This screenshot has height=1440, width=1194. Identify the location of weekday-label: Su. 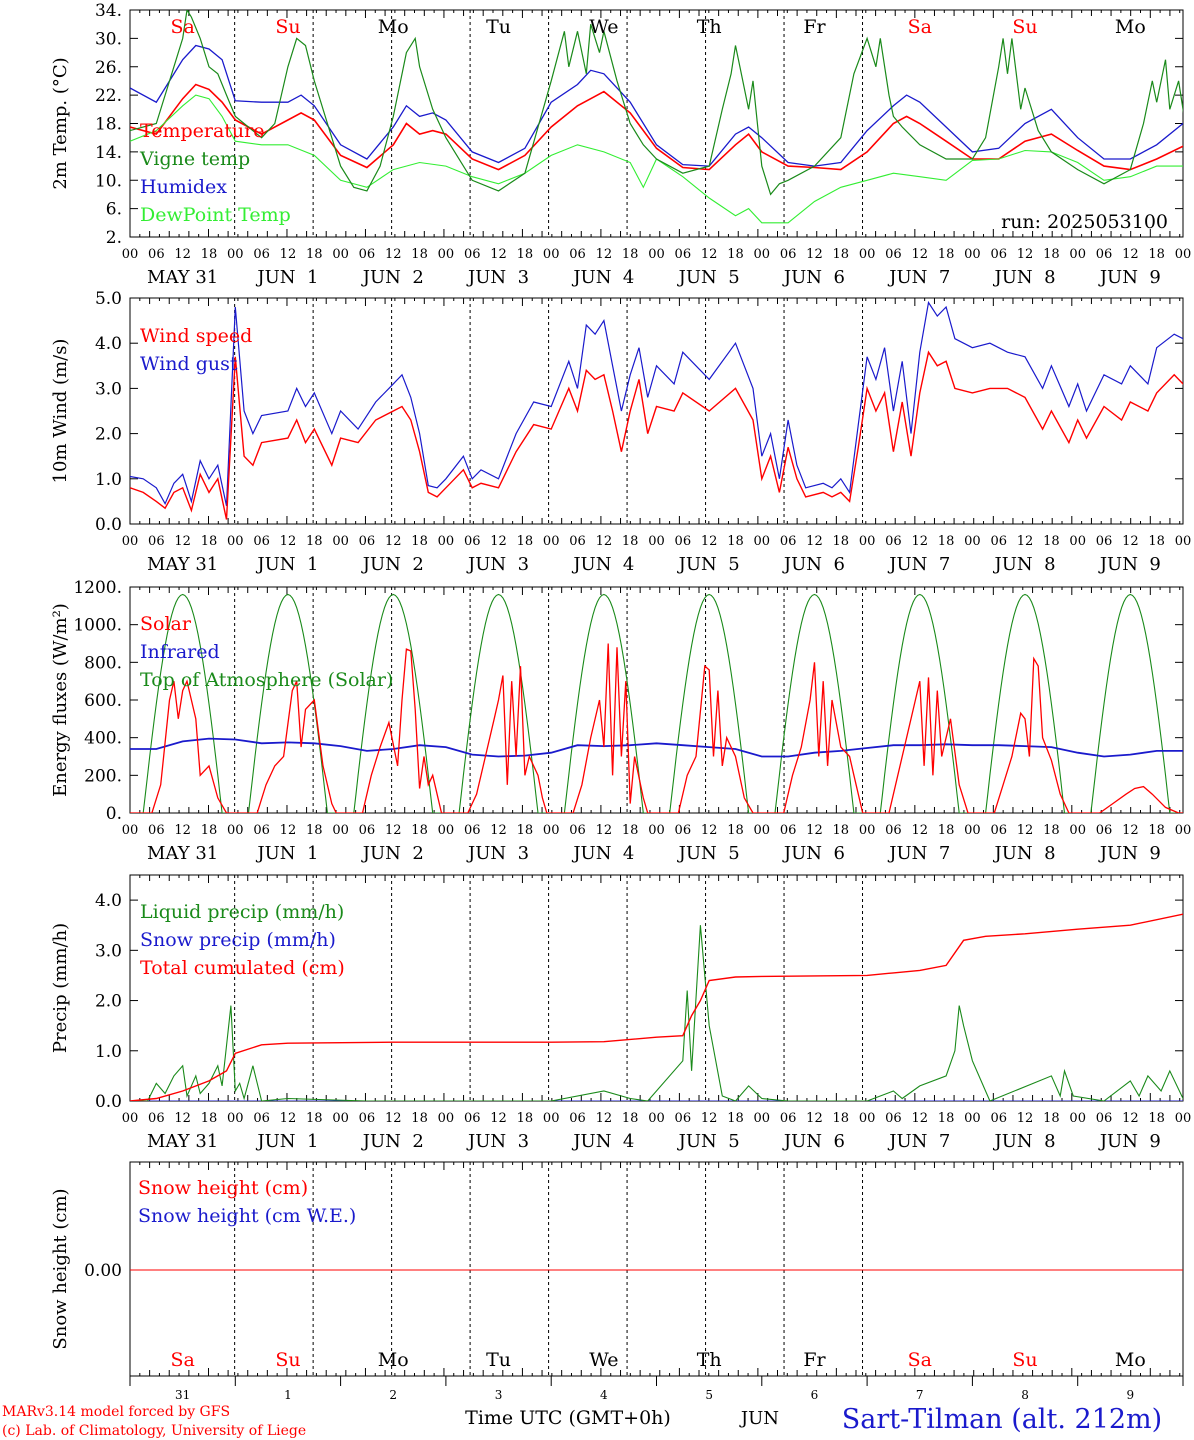
(1024, 1360).